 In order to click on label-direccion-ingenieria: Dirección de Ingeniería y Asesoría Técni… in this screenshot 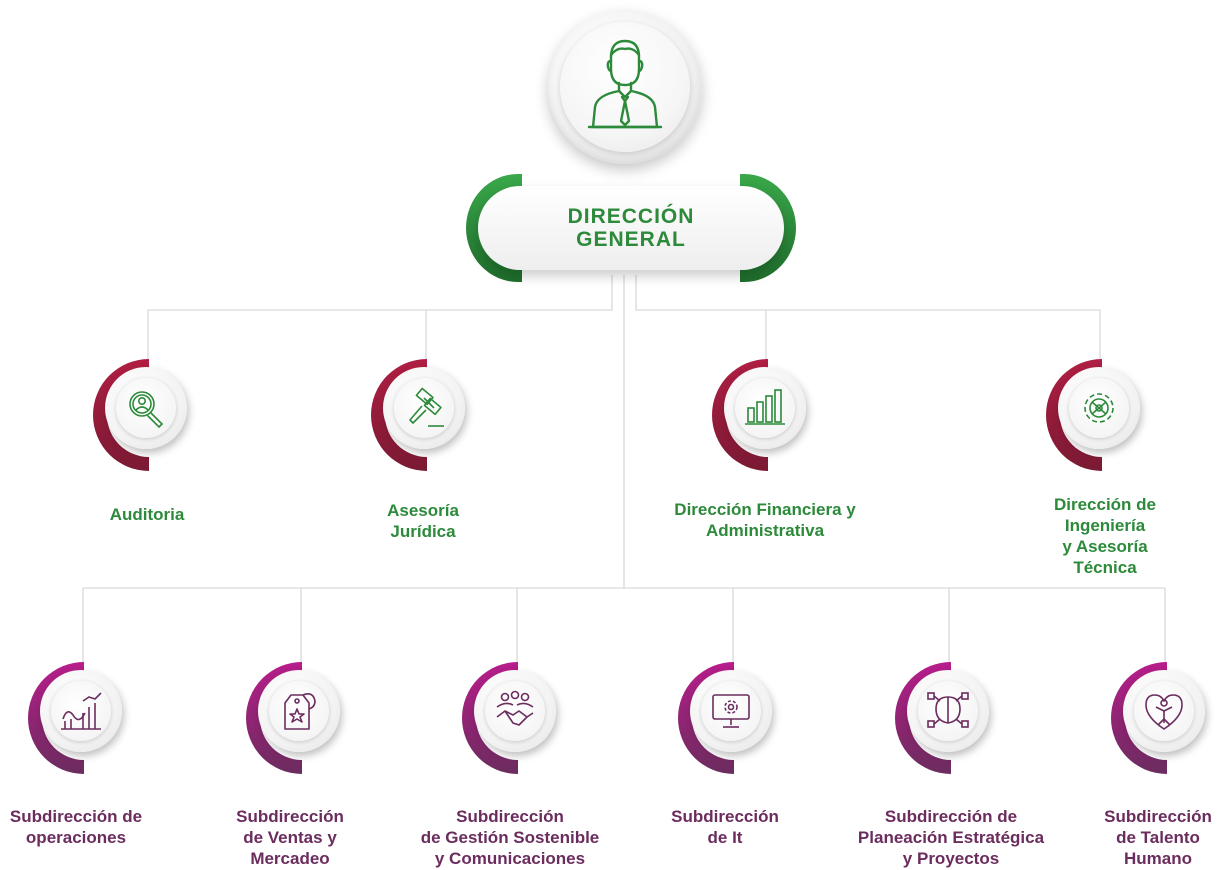, I will do `click(1105, 536)`.